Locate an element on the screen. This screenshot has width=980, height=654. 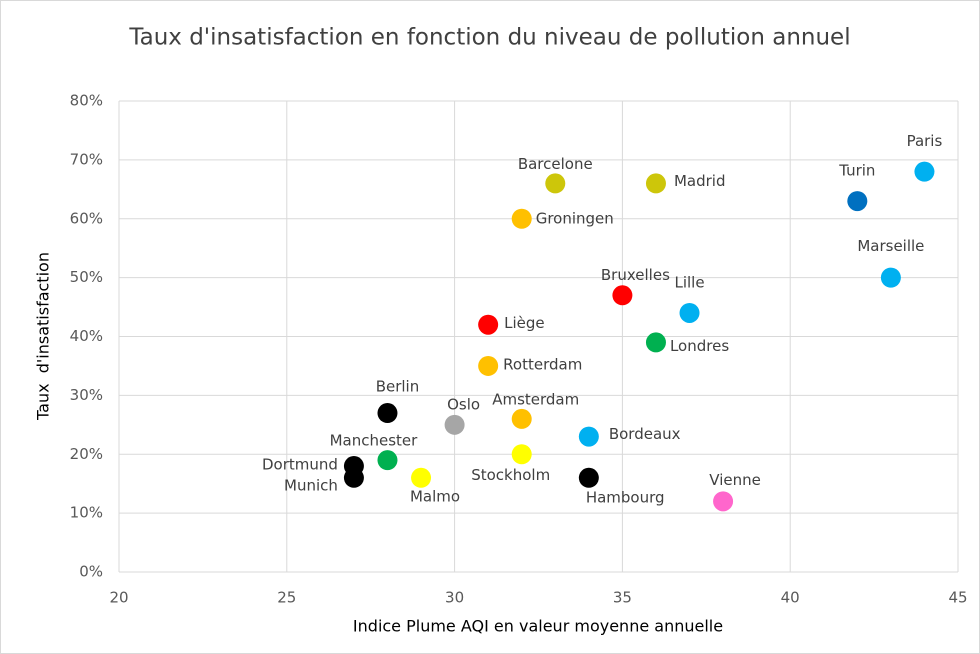
point-label: Londres is located at coordinates (699, 346).